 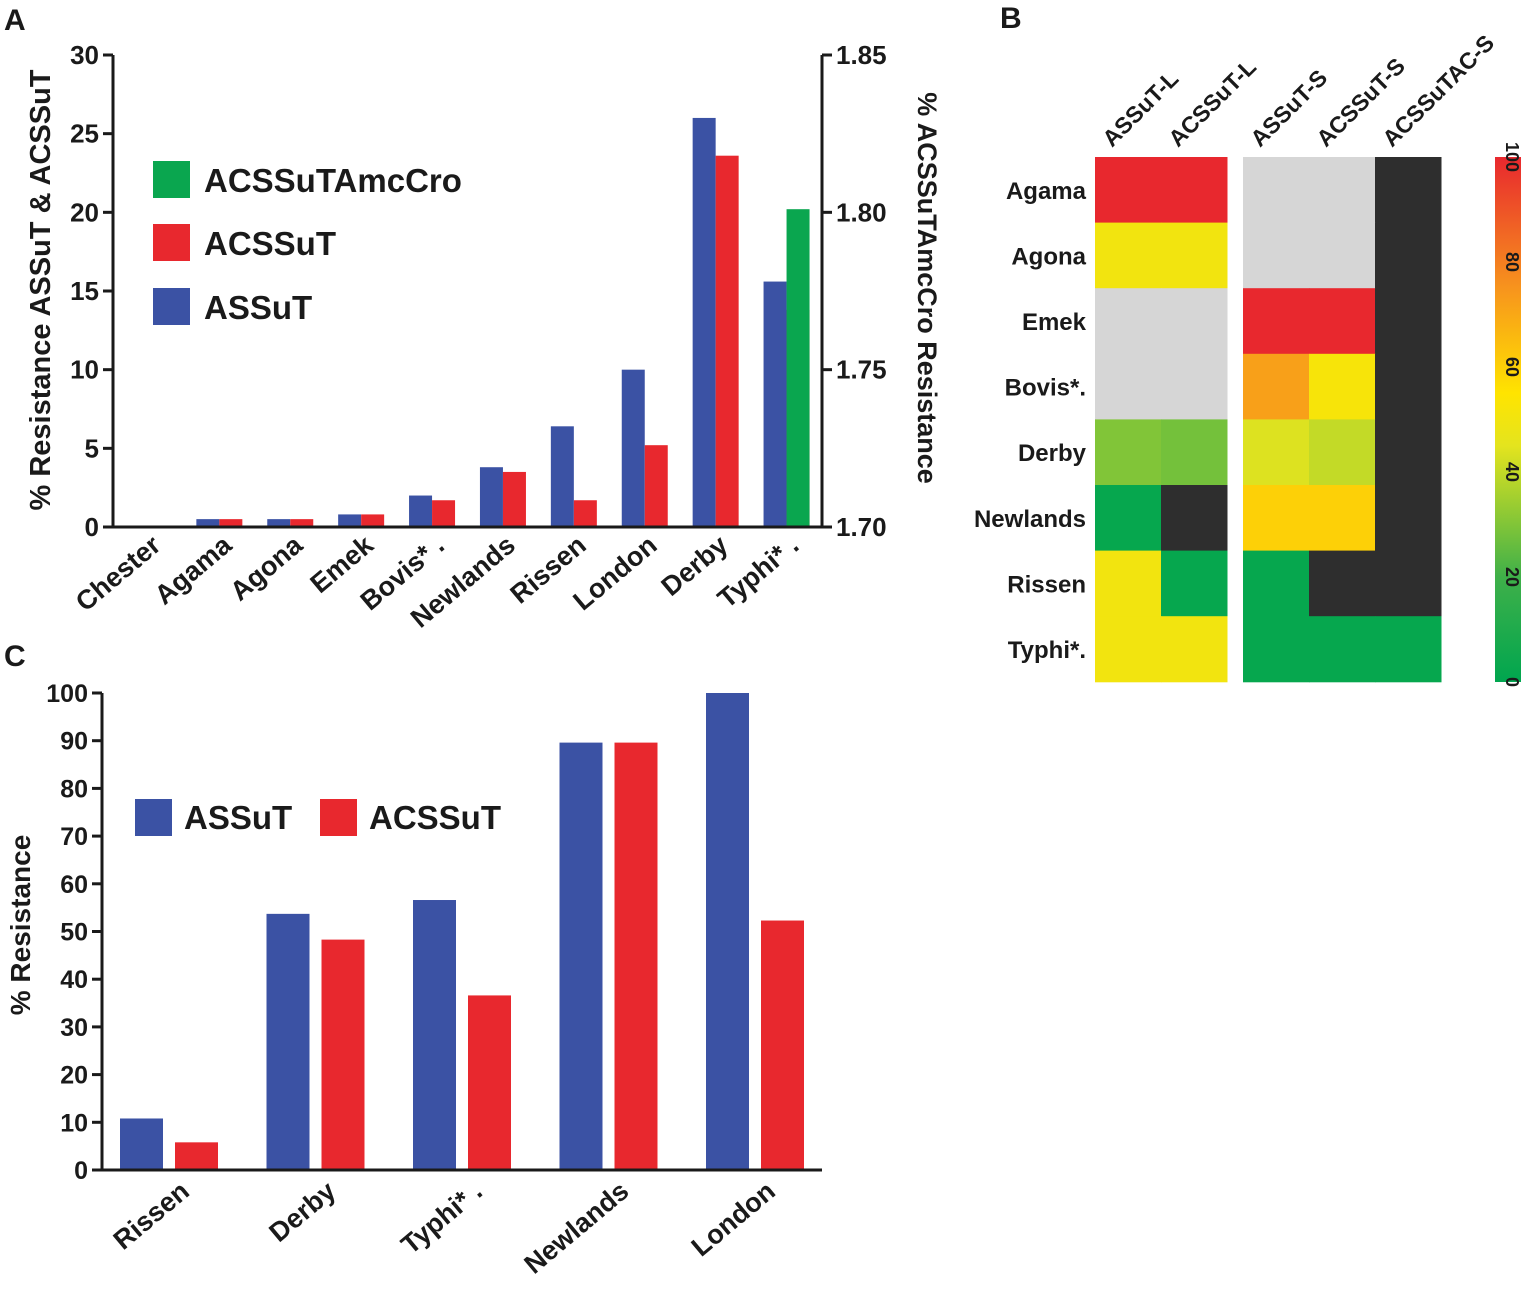 I want to click on y-tick-label: 80, so click(x=74, y=789).